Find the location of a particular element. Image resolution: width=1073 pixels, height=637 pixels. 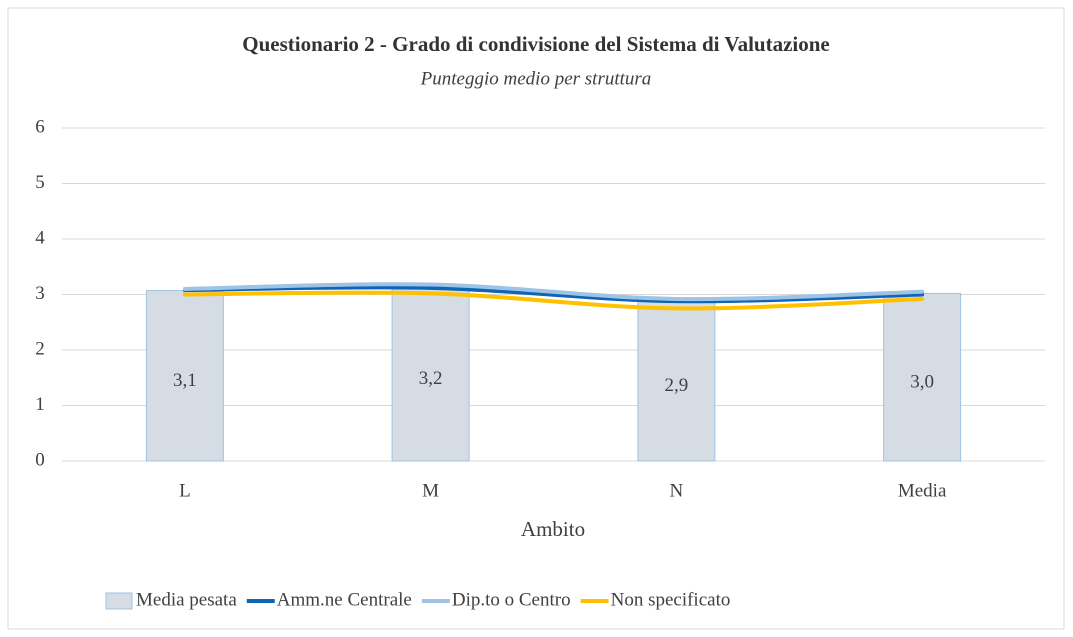

y-tick-label: 3 is located at coordinates (40, 293).